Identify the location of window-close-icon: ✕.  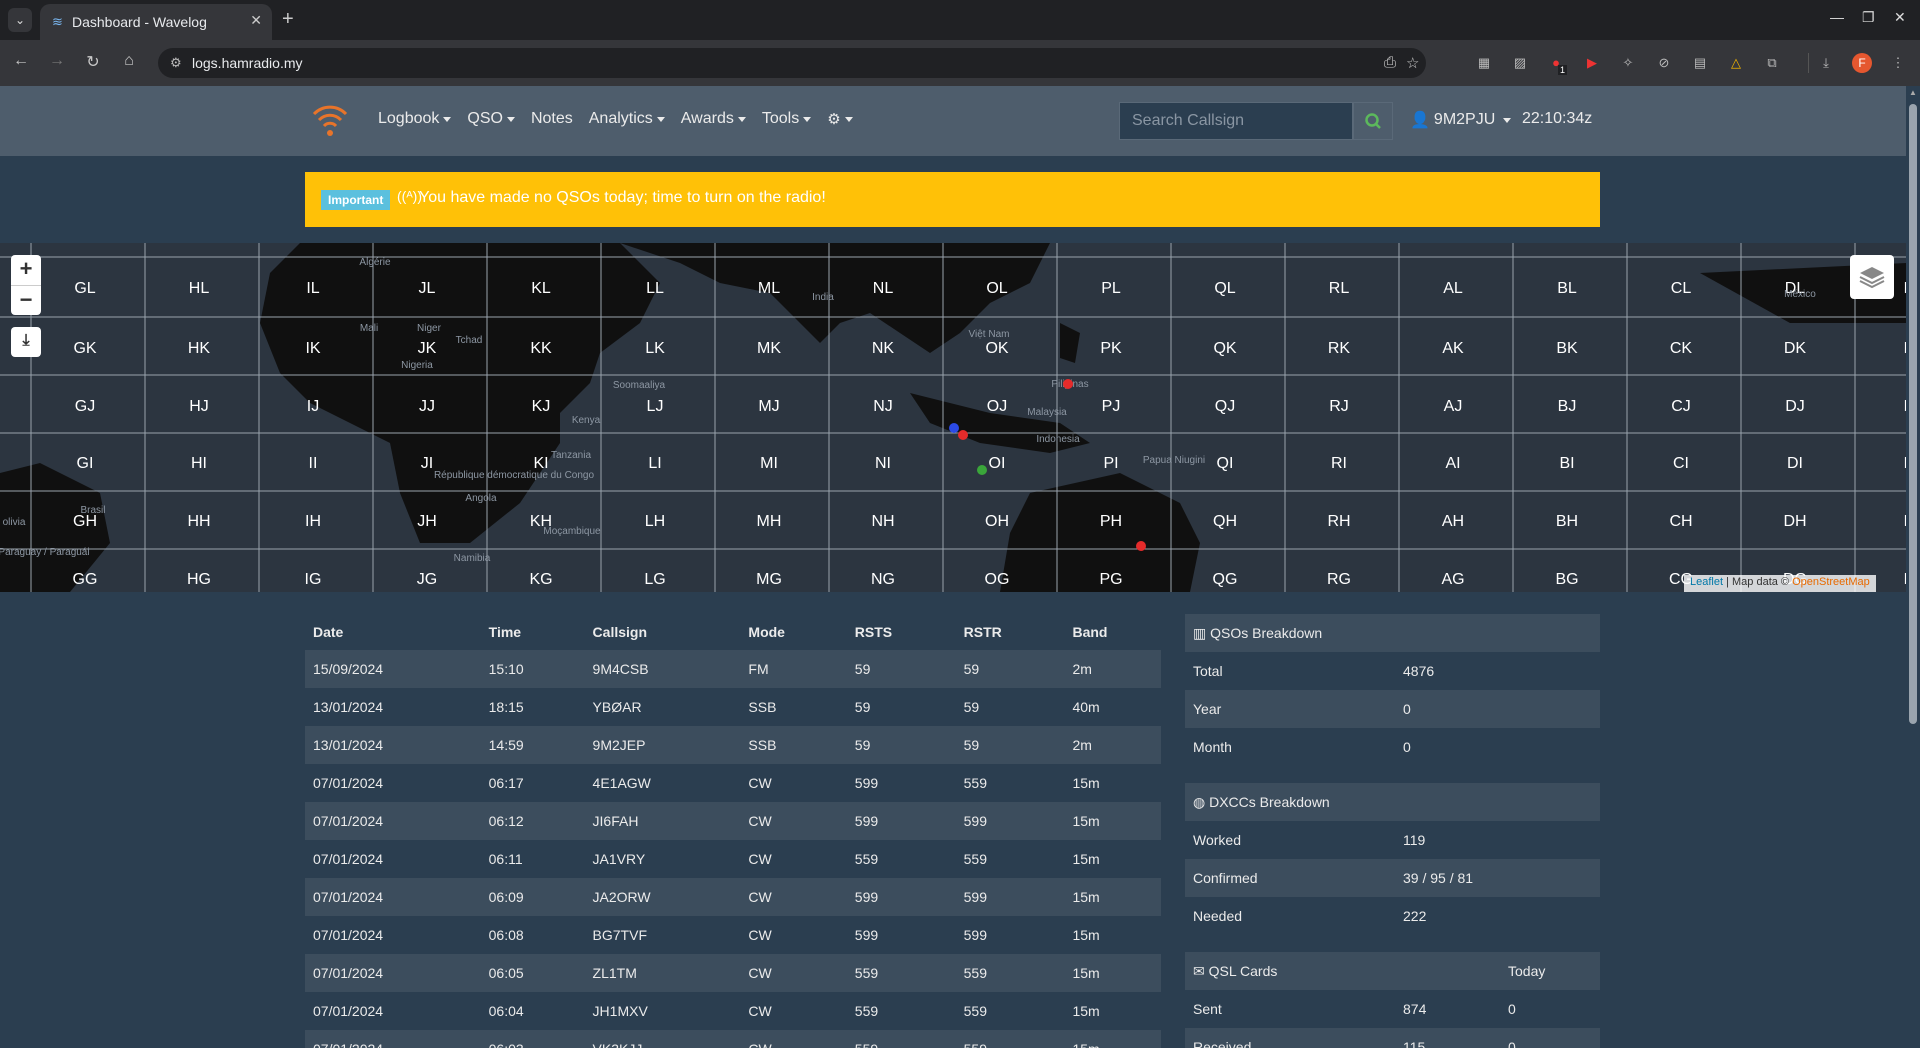
(1900, 17).